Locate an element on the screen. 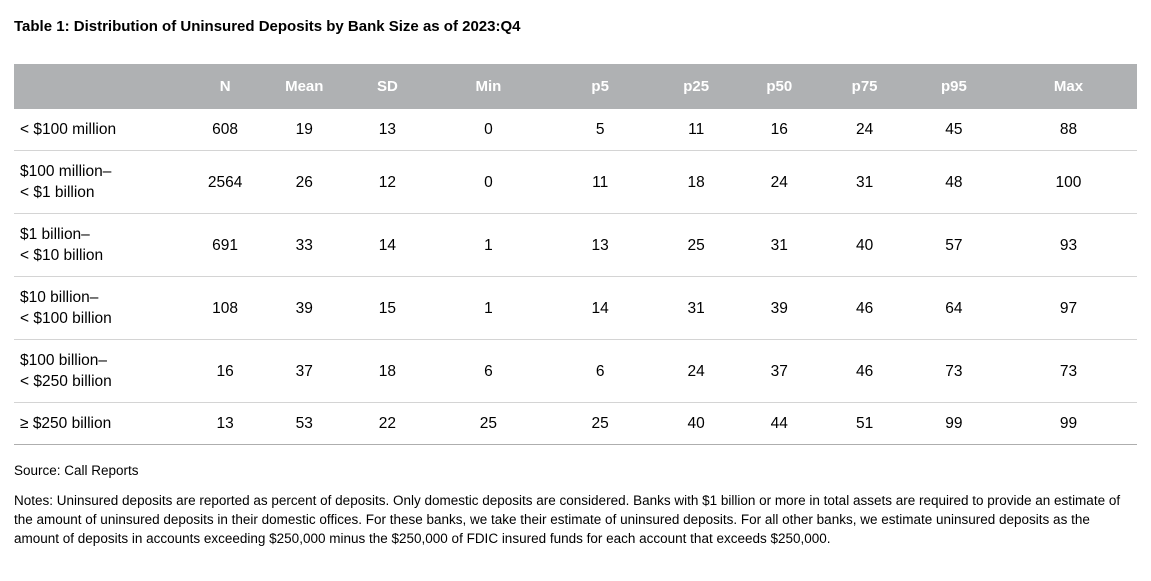 The width and height of the screenshot is (1151, 581). cell-p75: 24 is located at coordinates (864, 129).